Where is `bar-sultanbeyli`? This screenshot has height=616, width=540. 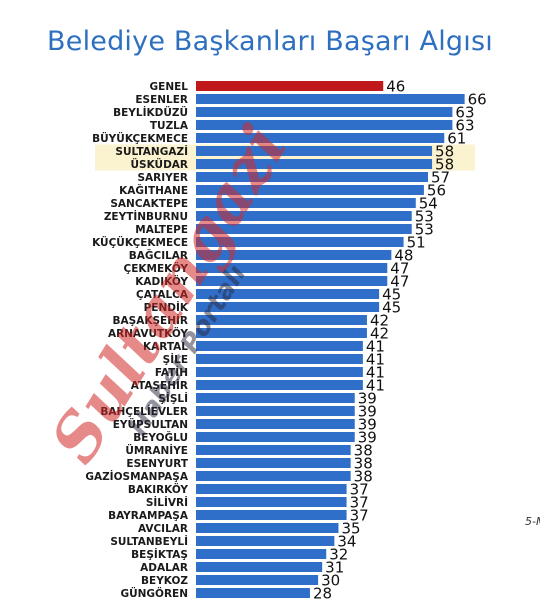
bar-sultanbeyli is located at coordinates (265, 541).